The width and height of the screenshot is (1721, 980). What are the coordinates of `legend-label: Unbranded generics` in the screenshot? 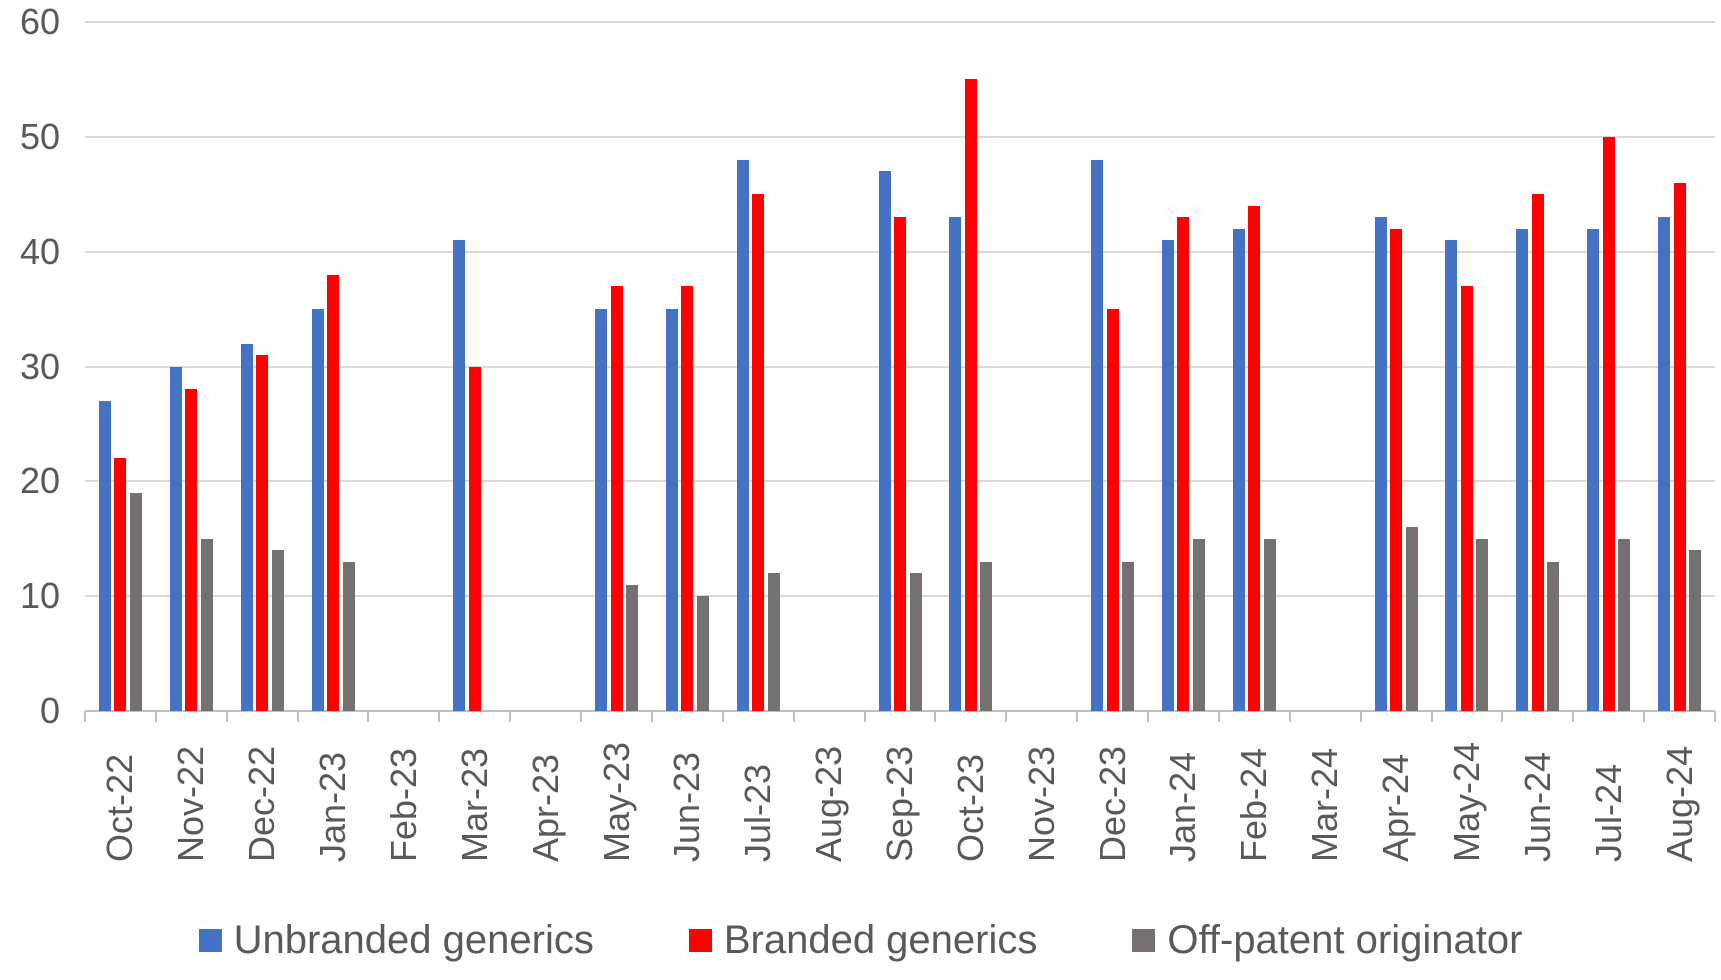 It's located at (413, 940).